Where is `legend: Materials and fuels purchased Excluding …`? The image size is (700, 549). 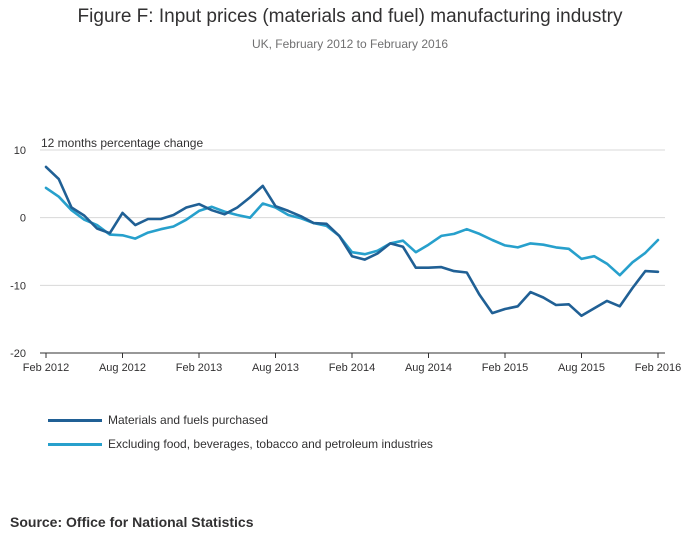 legend: Materials and fuels purchased Excluding … is located at coordinates (240, 432).